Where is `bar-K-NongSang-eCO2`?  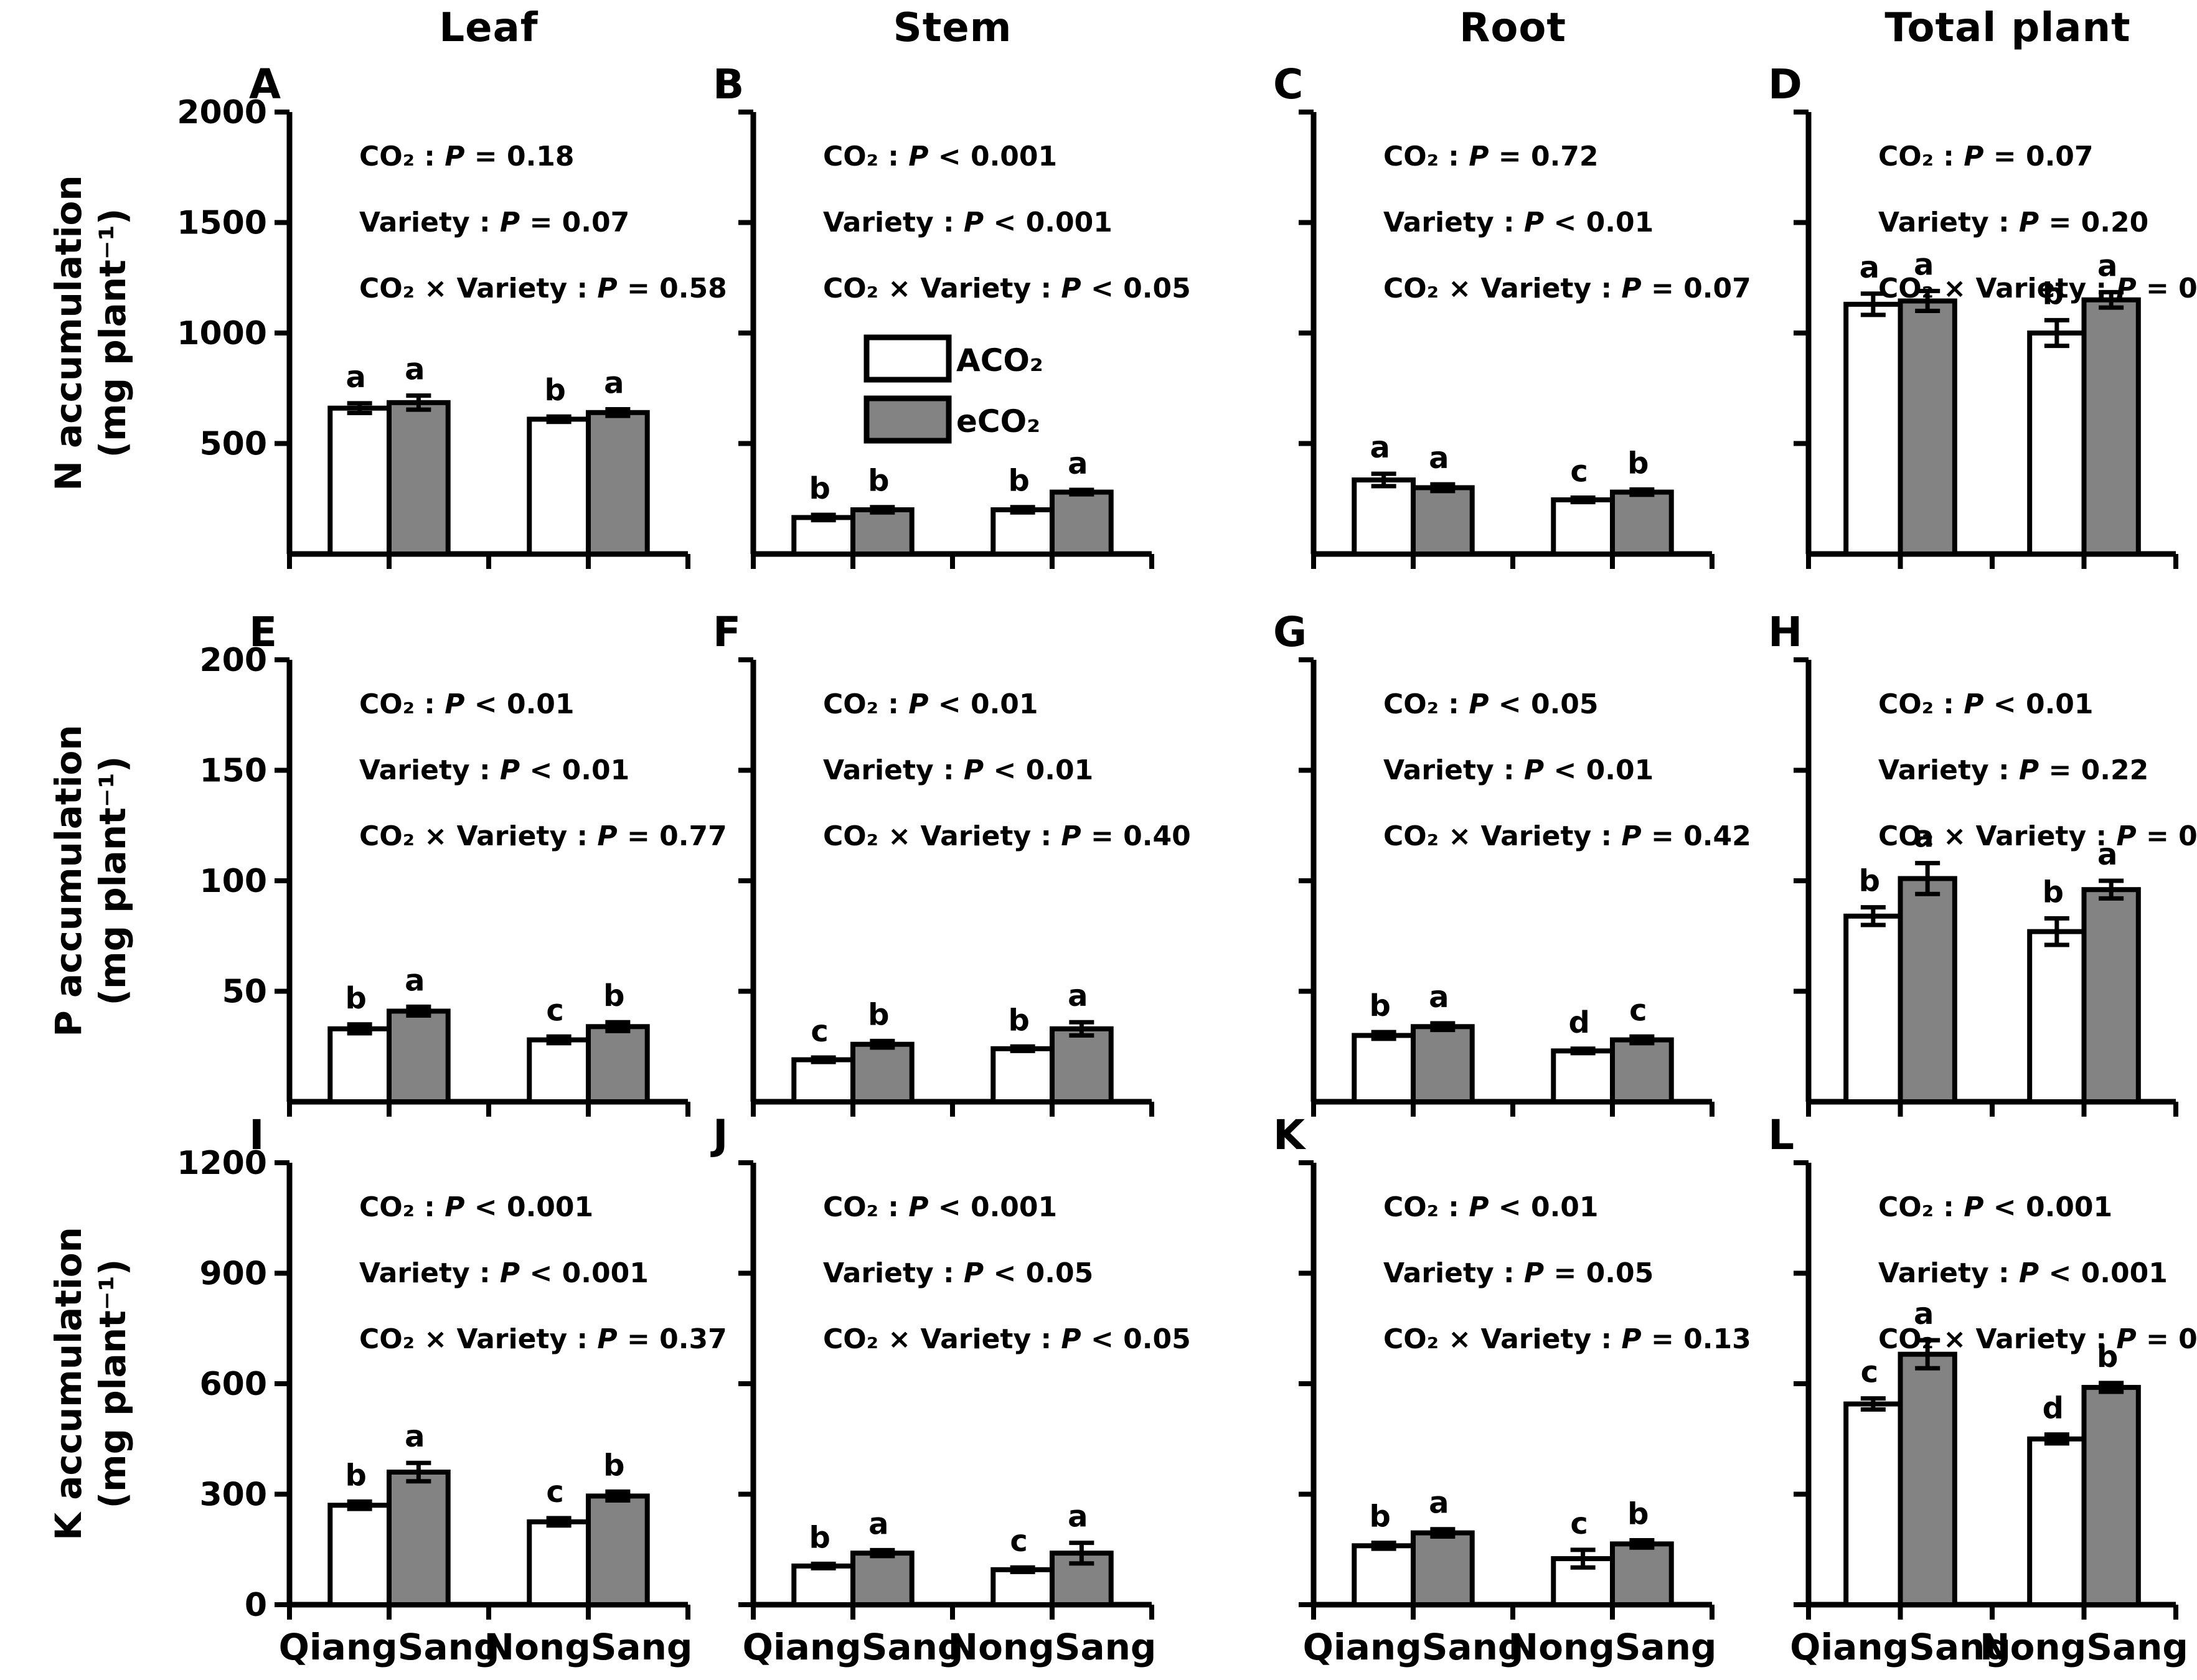
bar-K-NongSang-eCO2 is located at coordinates (1642, 1574).